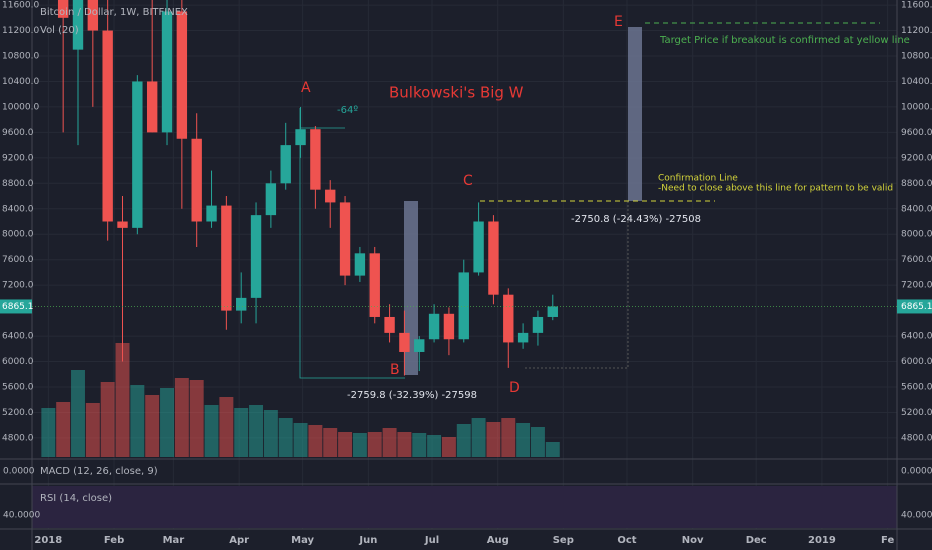  I want to click on y-tick-label: 7200.0, so click(18, 286).